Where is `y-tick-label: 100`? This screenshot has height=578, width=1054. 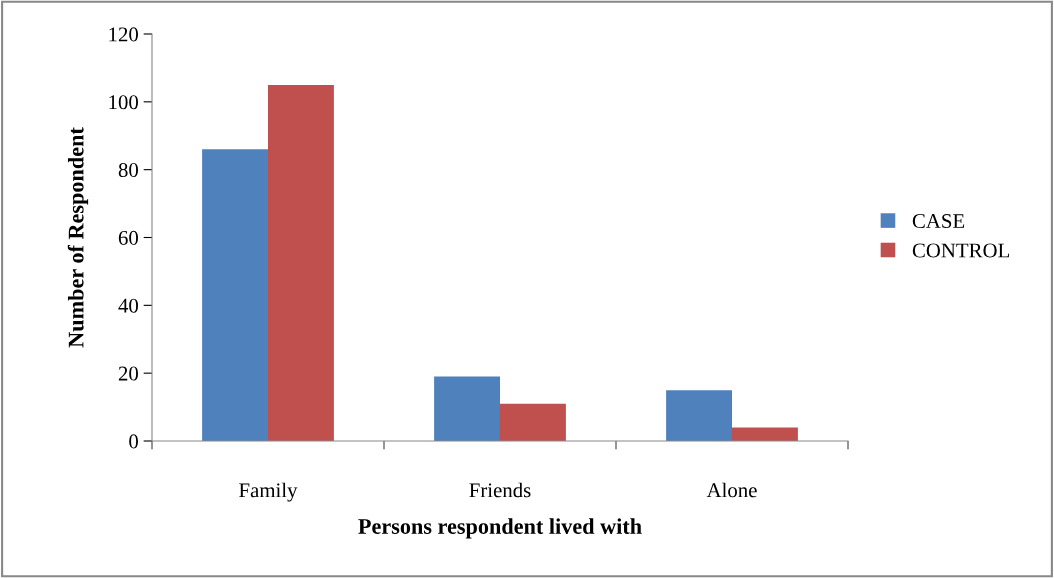
y-tick-label: 100 is located at coordinates (124, 102).